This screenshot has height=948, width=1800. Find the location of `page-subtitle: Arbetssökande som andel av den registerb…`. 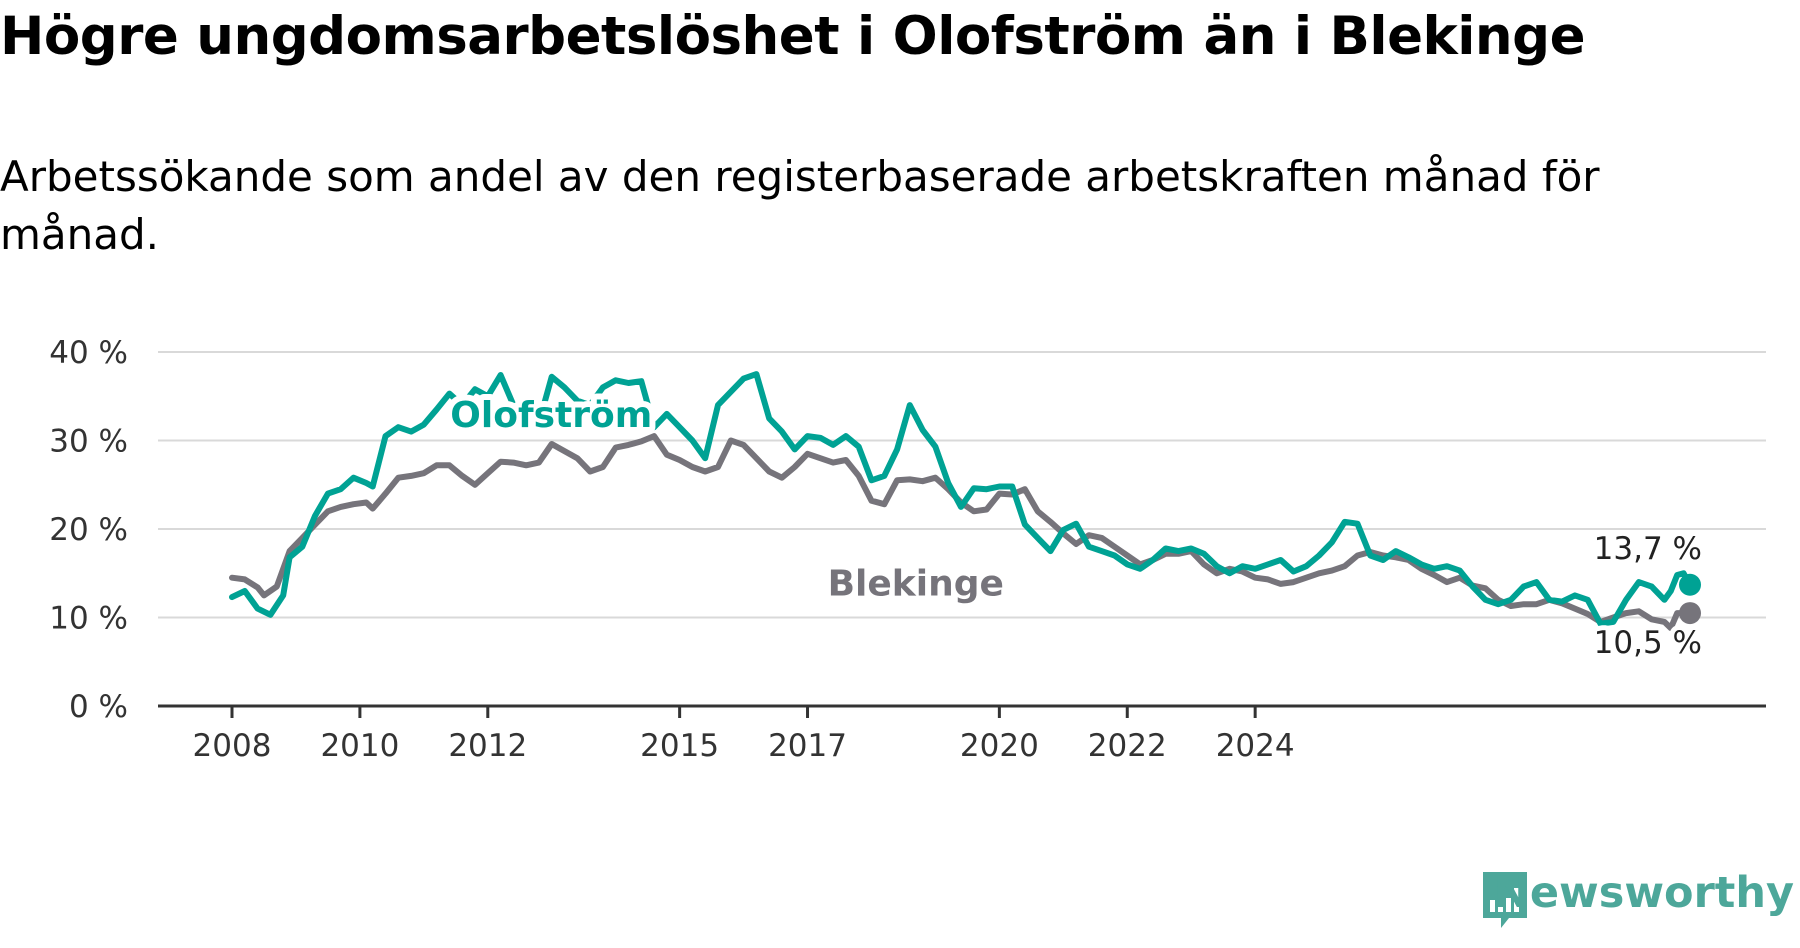

page-subtitle: Arbetssökande som andel av den registerb… is located at coordinates (800, 205).